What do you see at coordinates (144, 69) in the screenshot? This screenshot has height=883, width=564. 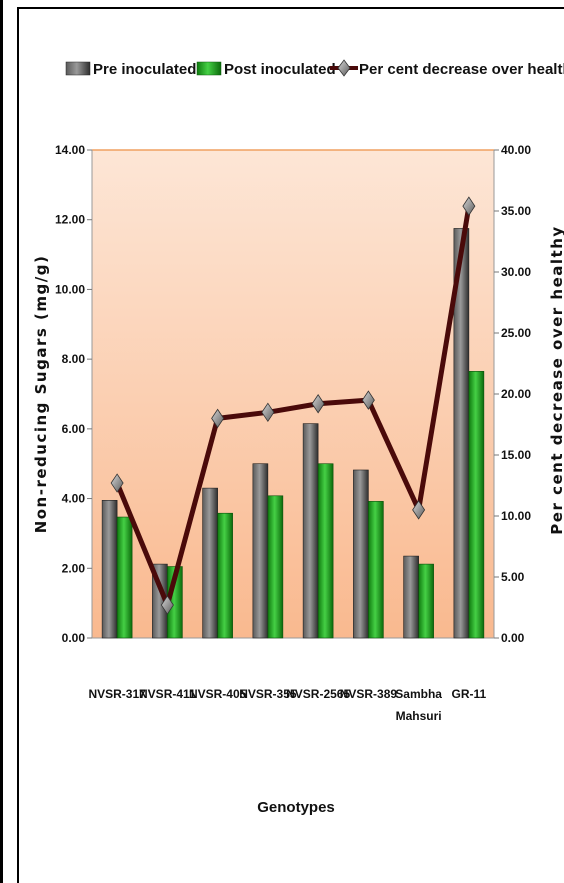 I see `legend-label-pre: Pre inoculated` at bounding box center [144, 69].